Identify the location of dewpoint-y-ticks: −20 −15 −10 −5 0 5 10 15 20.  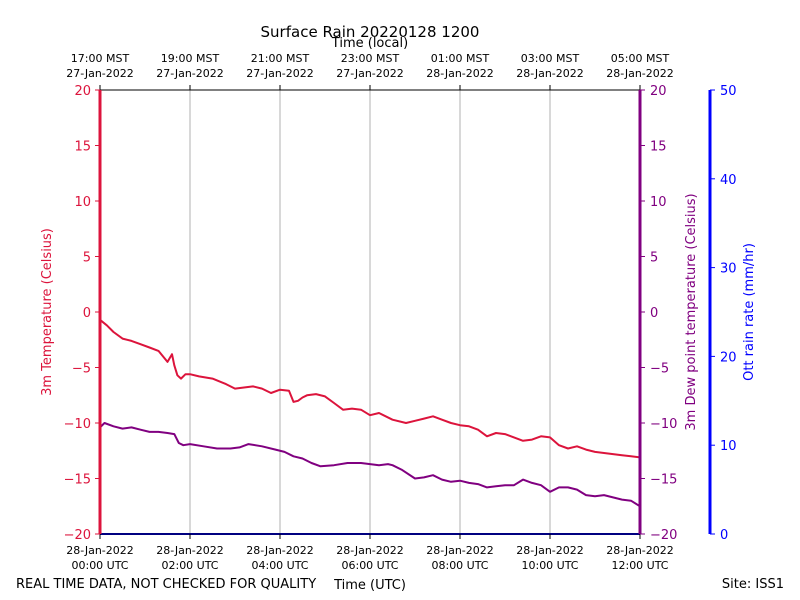
(658, 313).